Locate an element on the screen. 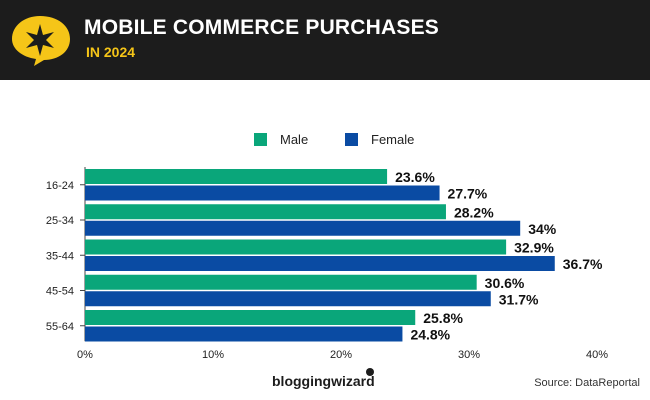 This screenshot has width=650, height=400. x-tick-label: 20% is located at coordinates (341, 355).